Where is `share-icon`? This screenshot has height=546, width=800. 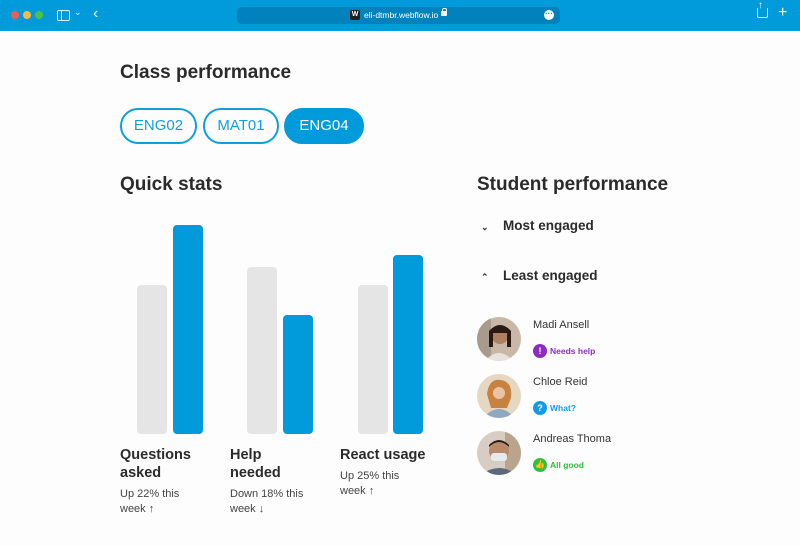 share-icon is located at coordinates (762, 9).